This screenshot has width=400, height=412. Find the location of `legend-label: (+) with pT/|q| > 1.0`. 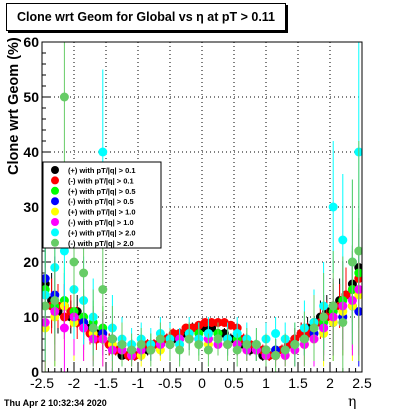

legend-label: (+) with pT/|q| > 1.0 is located at coordinates (102, 212).